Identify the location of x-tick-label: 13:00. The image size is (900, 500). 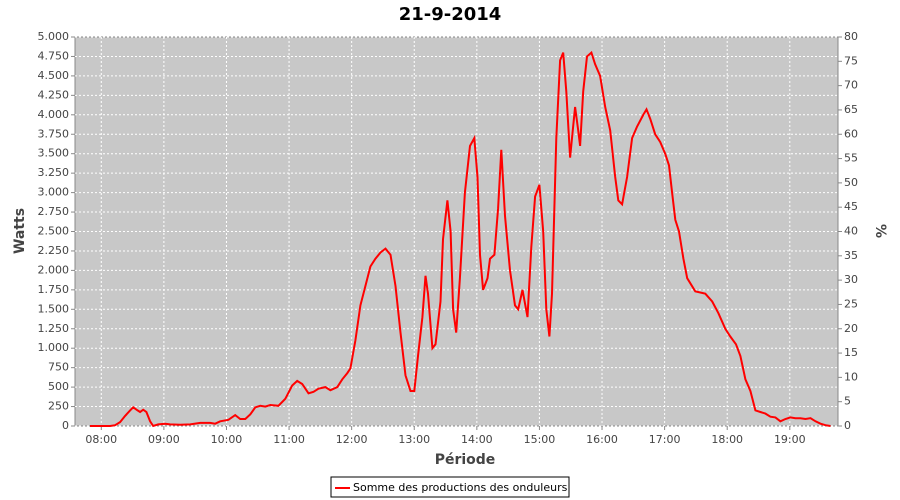
(414, 439).